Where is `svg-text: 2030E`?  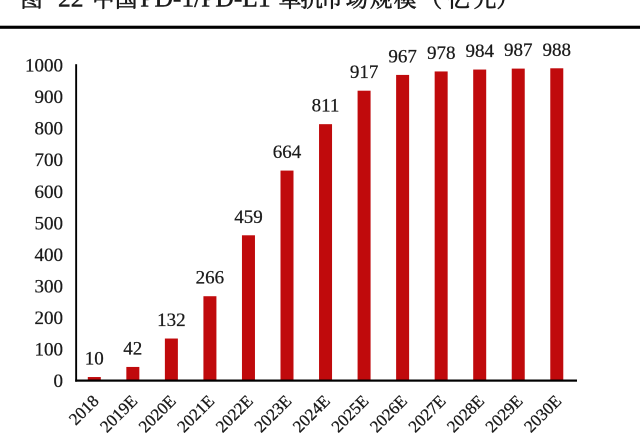 svg-text: 2030E is located at coordinates (542, 413).